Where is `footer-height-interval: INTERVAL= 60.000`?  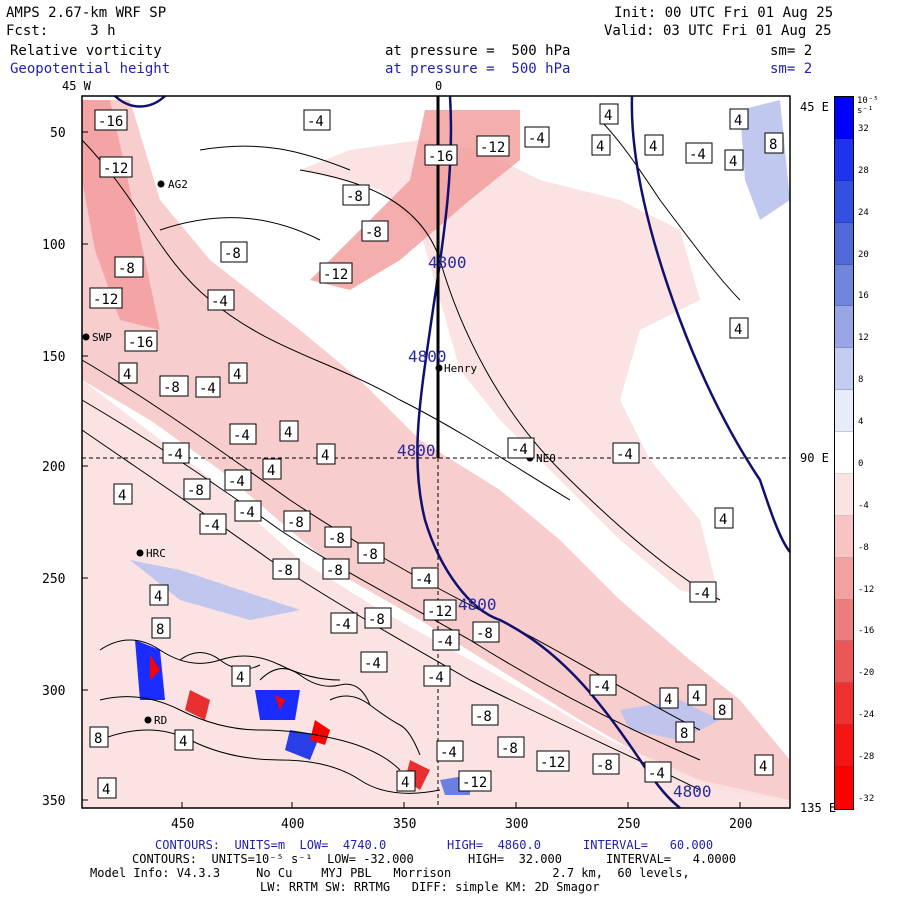 footer-height-interval: INTERVAL= 60.000 is located at coordinates (648, 845).